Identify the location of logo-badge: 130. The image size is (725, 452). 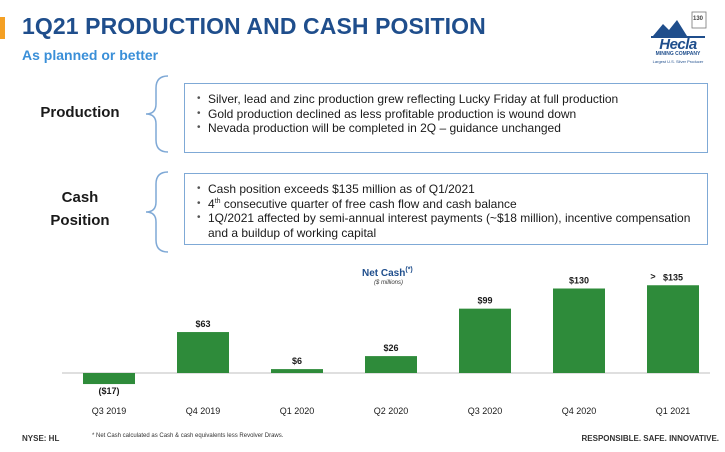
(698, 19).